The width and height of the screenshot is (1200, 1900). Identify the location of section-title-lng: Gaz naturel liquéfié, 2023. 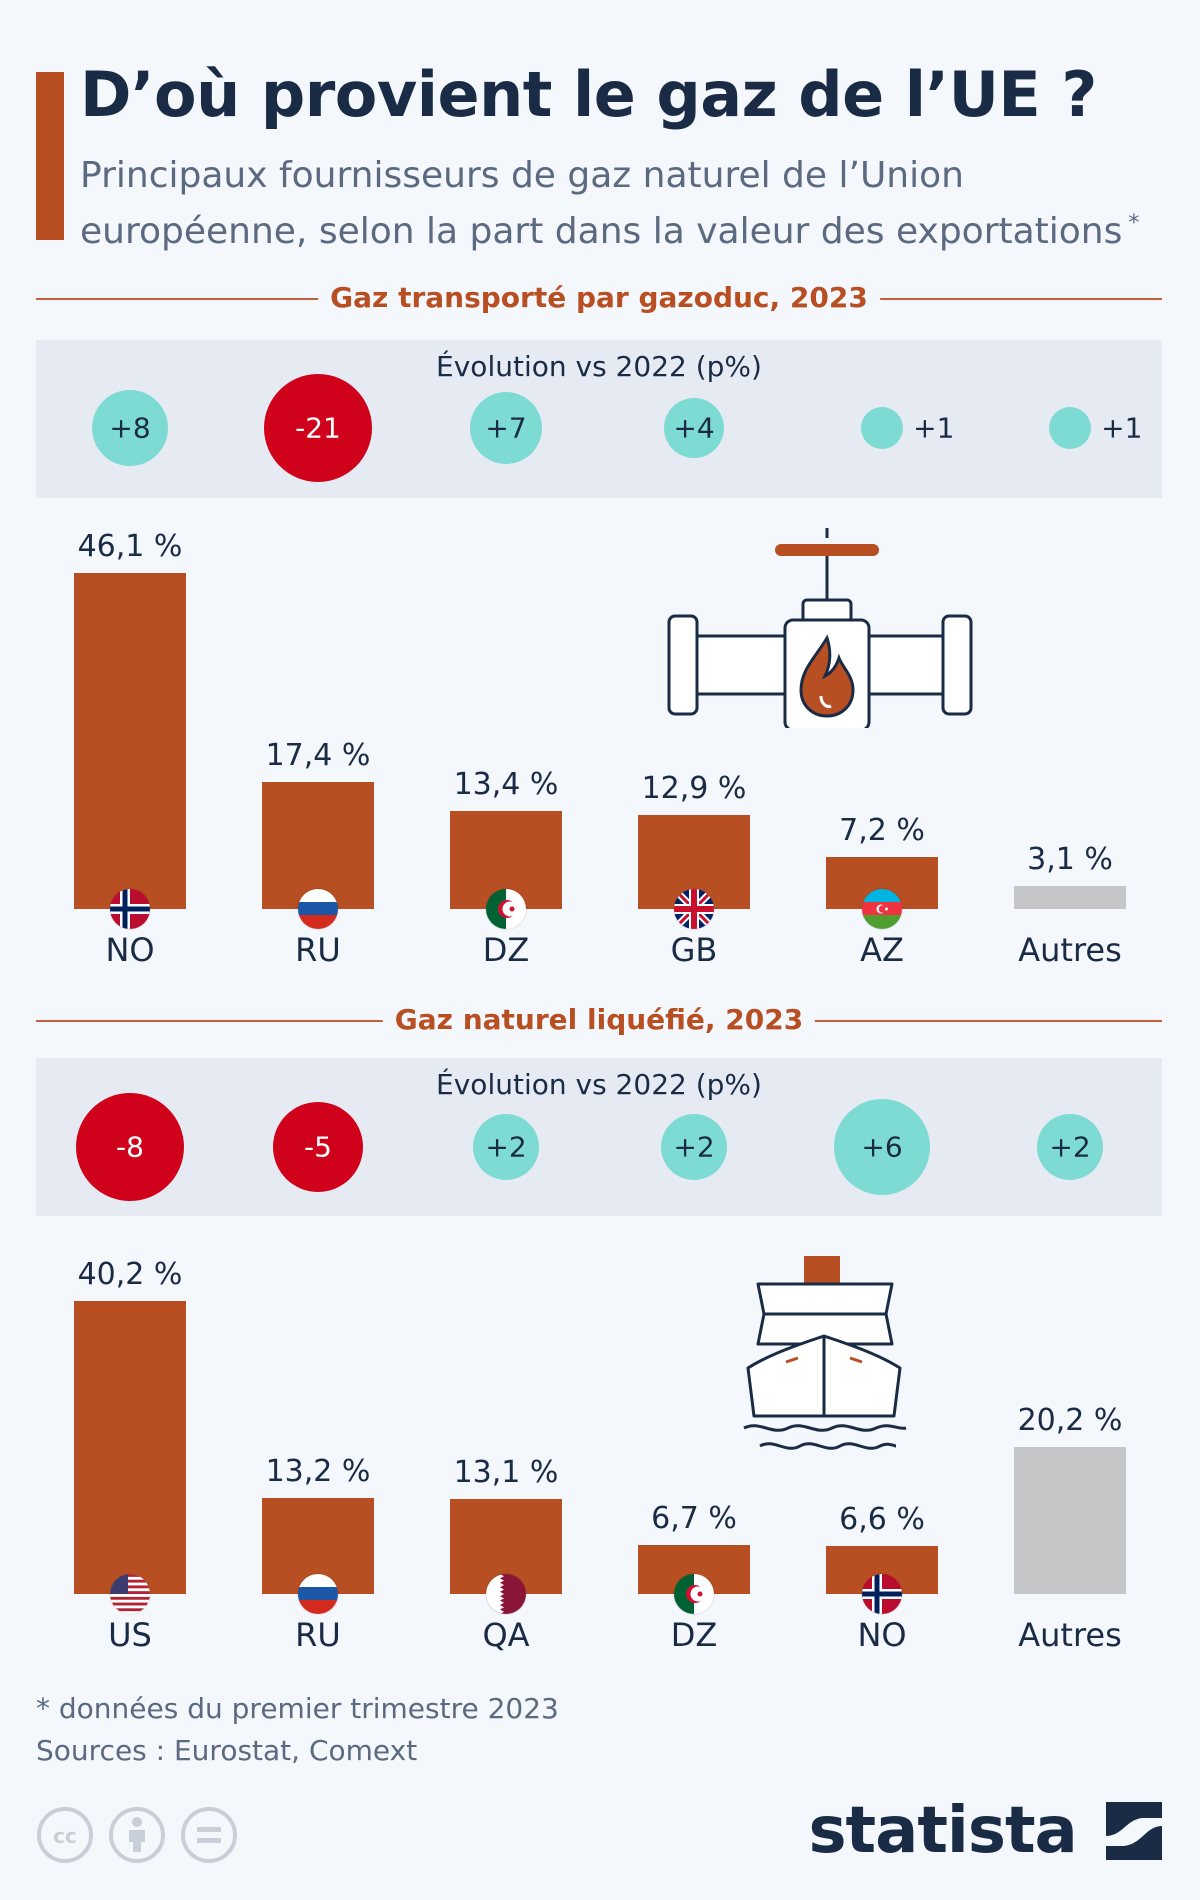
(599, 1020).